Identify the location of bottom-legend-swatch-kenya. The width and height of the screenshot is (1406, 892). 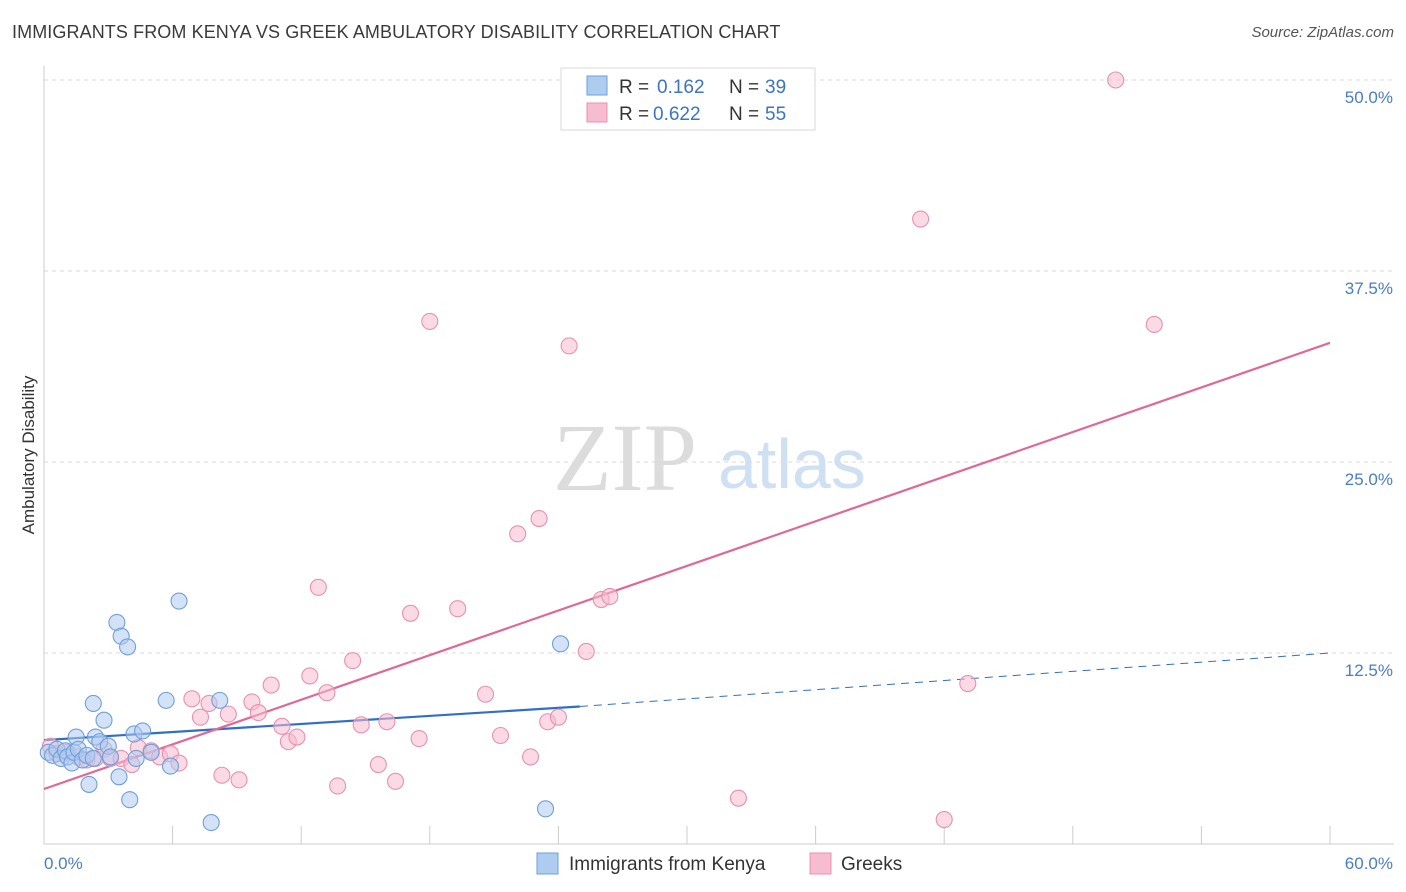
(547, 863).